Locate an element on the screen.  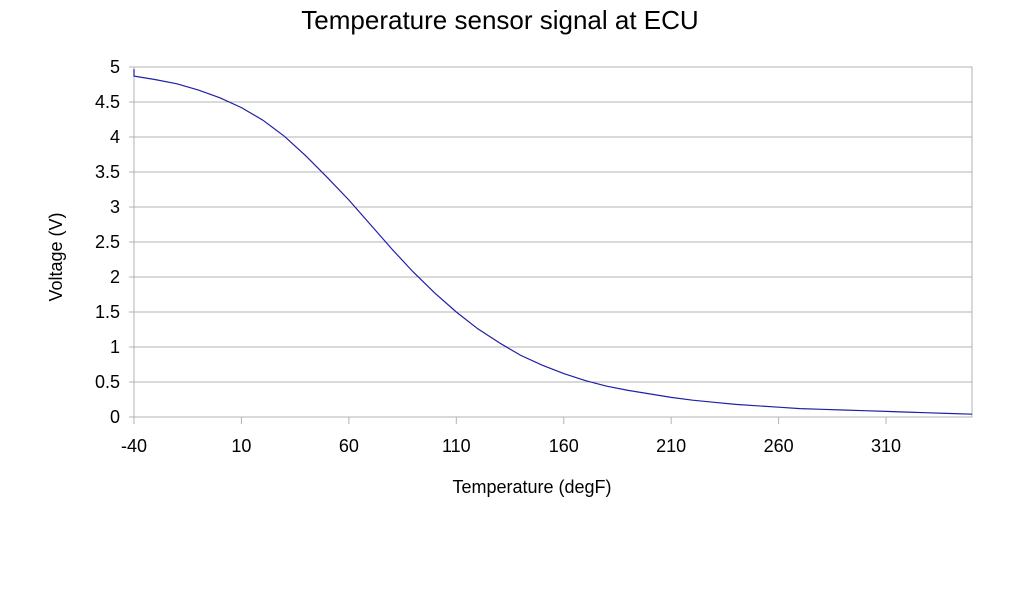
y-tick-label: 1 is located at coordinates (115, 347).